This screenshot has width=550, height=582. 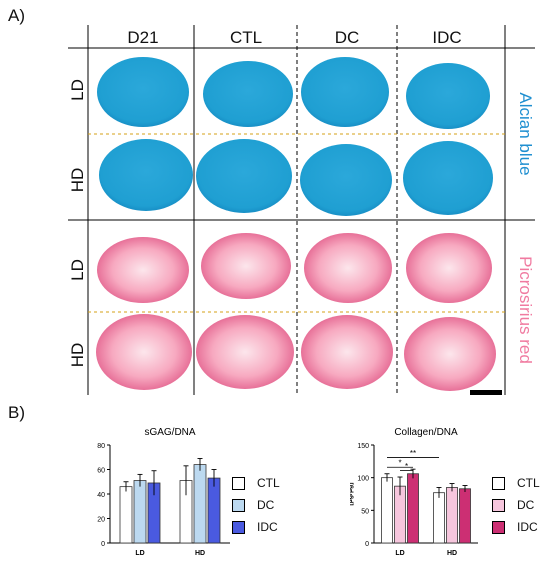 What do you see at coordinates (448, 96) in the screenshot?
I see `section-alcian-ld-idc` at bounding box center [448, 96].